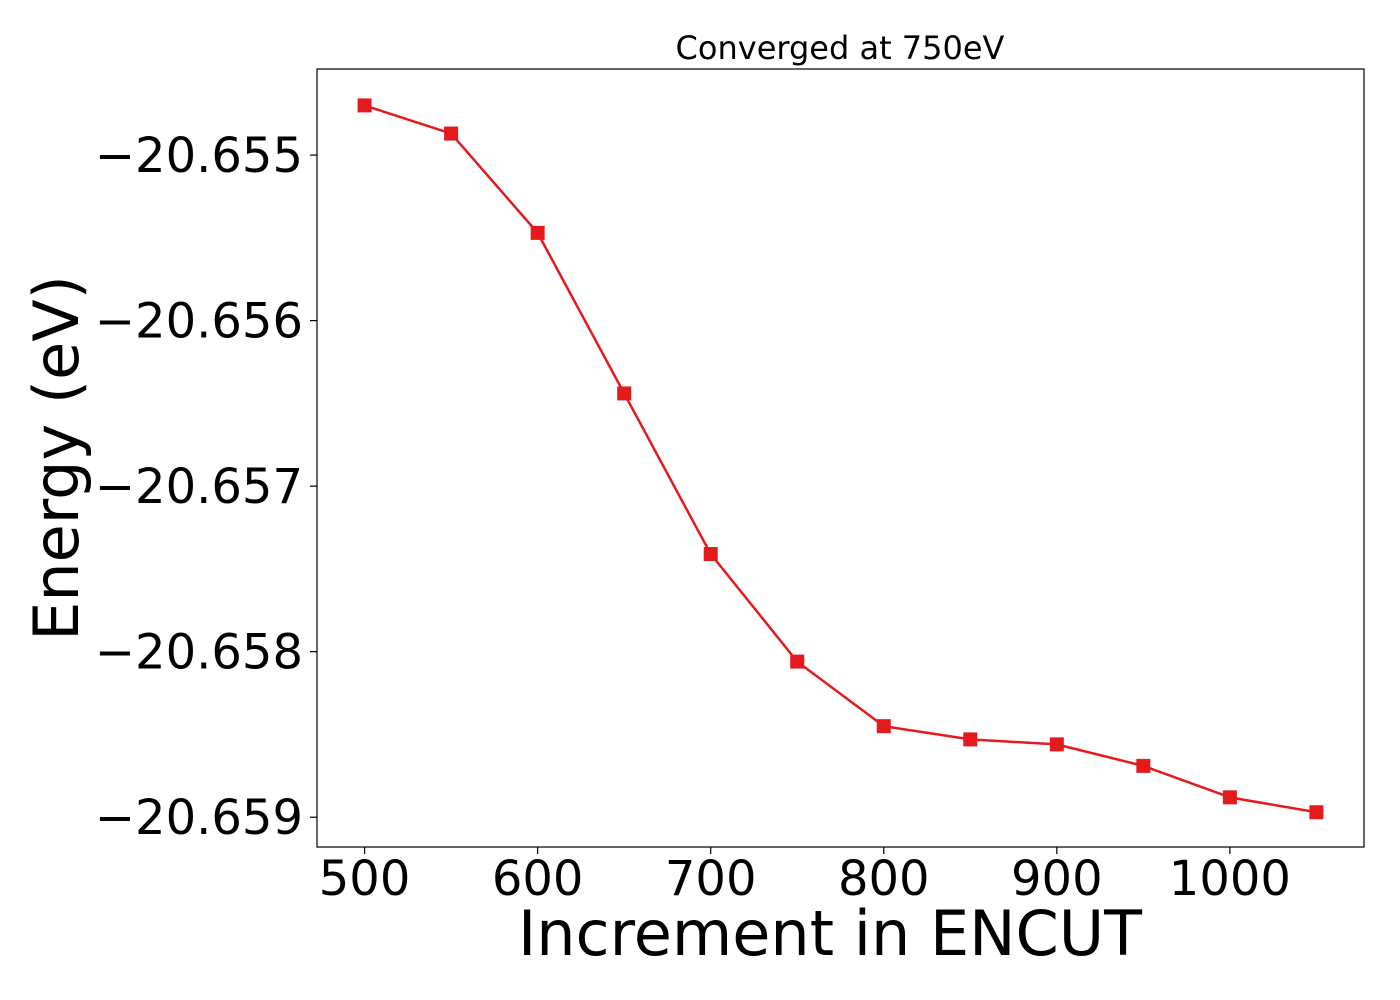 Image resolution: width=1400 pixels, height=1000 pixels. I want to click on x-tick-label: 800, so click(884, 879).